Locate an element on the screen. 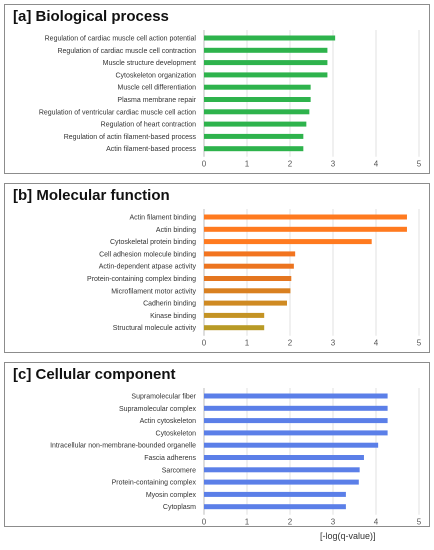 The width and height of the screenshot is (434, 550). panel-title: [b] Molecular function is located at coordinates (91, 195).